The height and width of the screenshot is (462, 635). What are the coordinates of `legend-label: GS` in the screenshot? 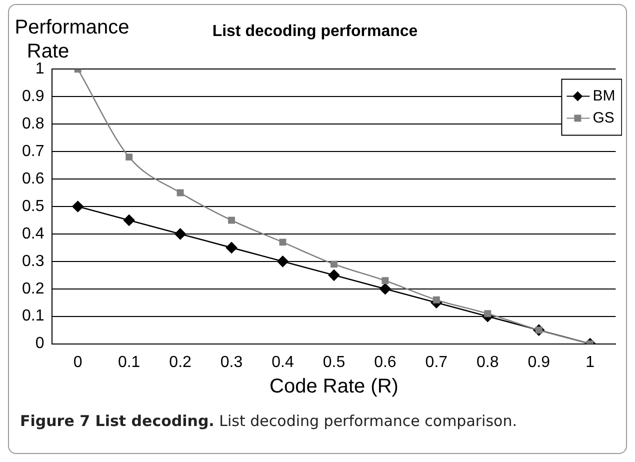 It's located at (603, 117).